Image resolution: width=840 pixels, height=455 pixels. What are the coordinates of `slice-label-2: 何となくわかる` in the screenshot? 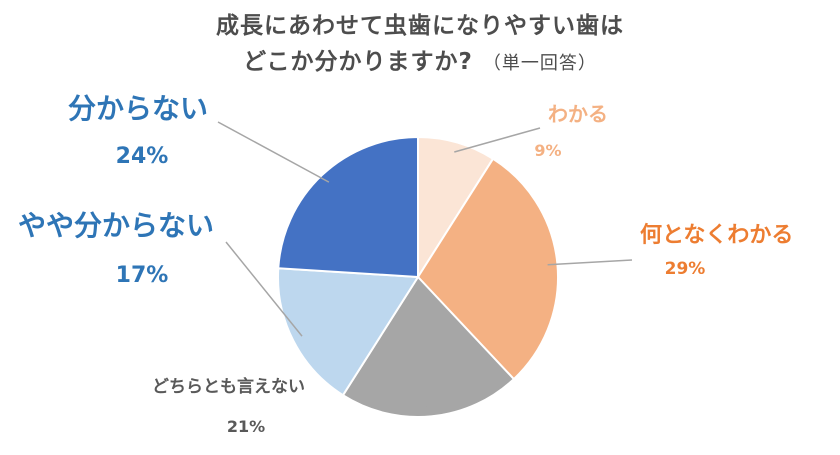 It's located at (716, 235).